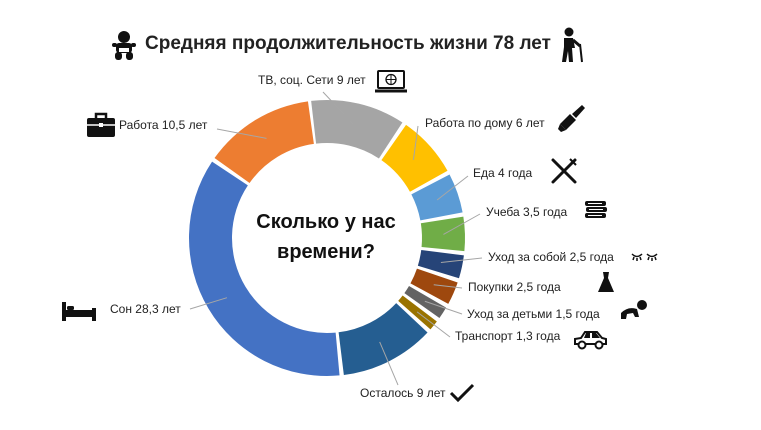  What do you see at coordinates (590, 340) in the screenshot?
I see `car-icon` at bounding box center [590, 340].